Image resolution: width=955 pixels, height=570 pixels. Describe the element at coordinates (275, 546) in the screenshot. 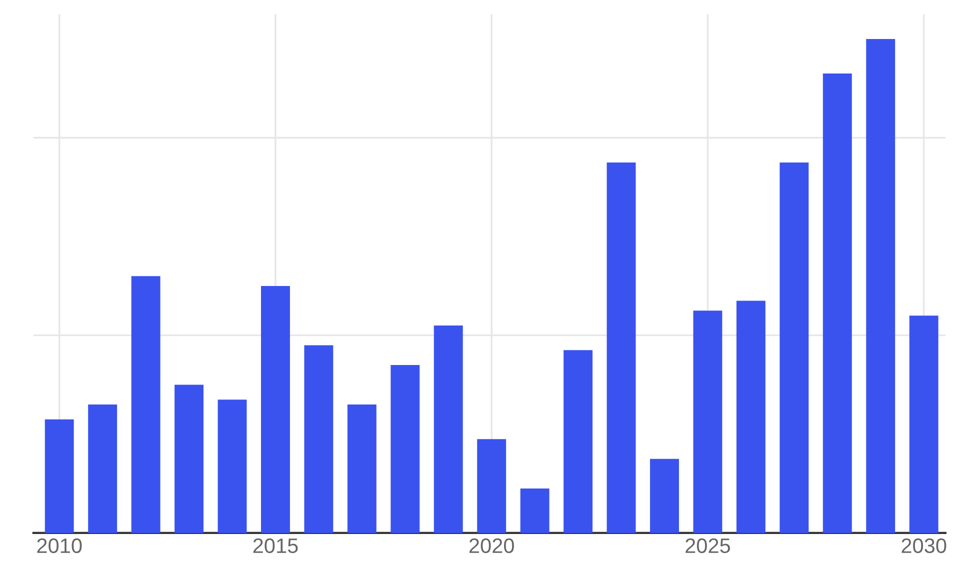

I see `x-tick-label: 2015` at that location.